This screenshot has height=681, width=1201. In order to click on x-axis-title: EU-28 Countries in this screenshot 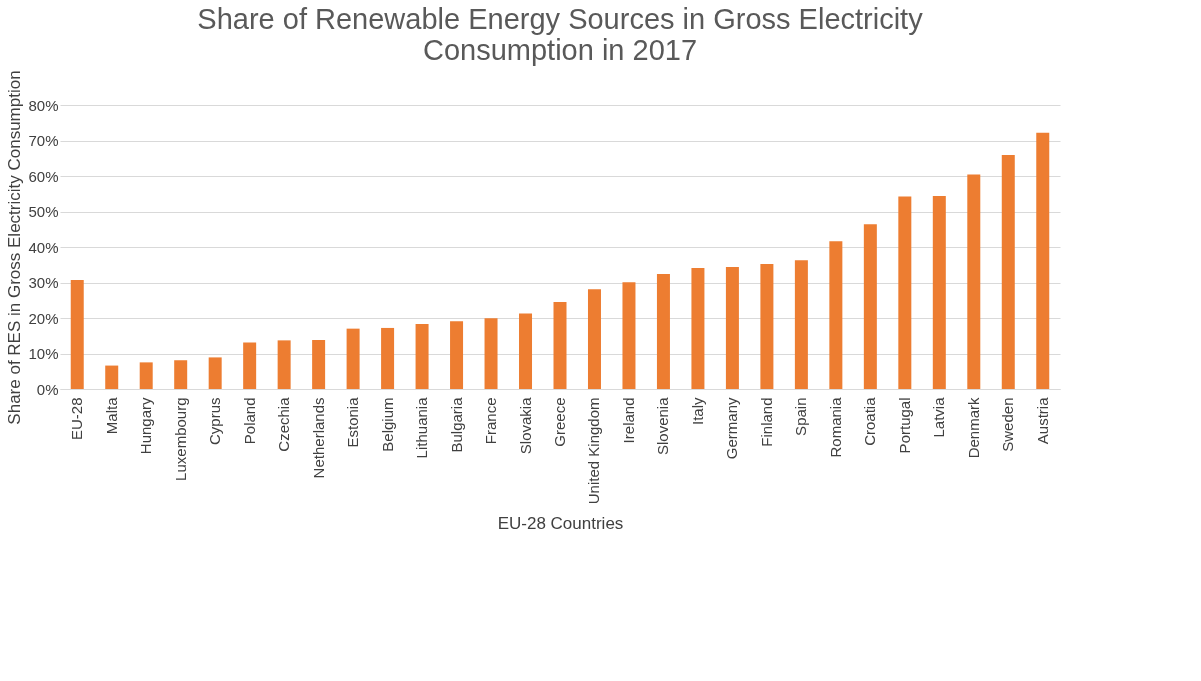, I will do `click(560, 524)`.